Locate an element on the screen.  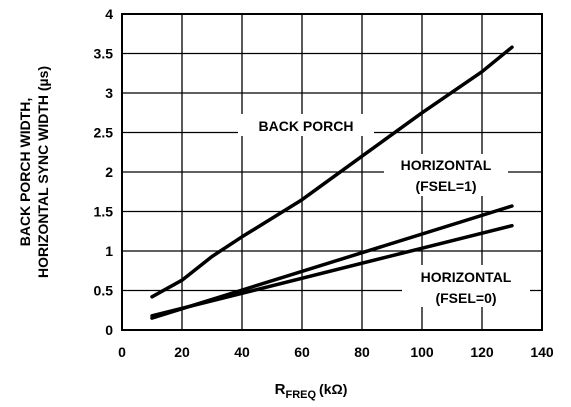
x-tick-label: 100 is located at coordinates (422, 352).